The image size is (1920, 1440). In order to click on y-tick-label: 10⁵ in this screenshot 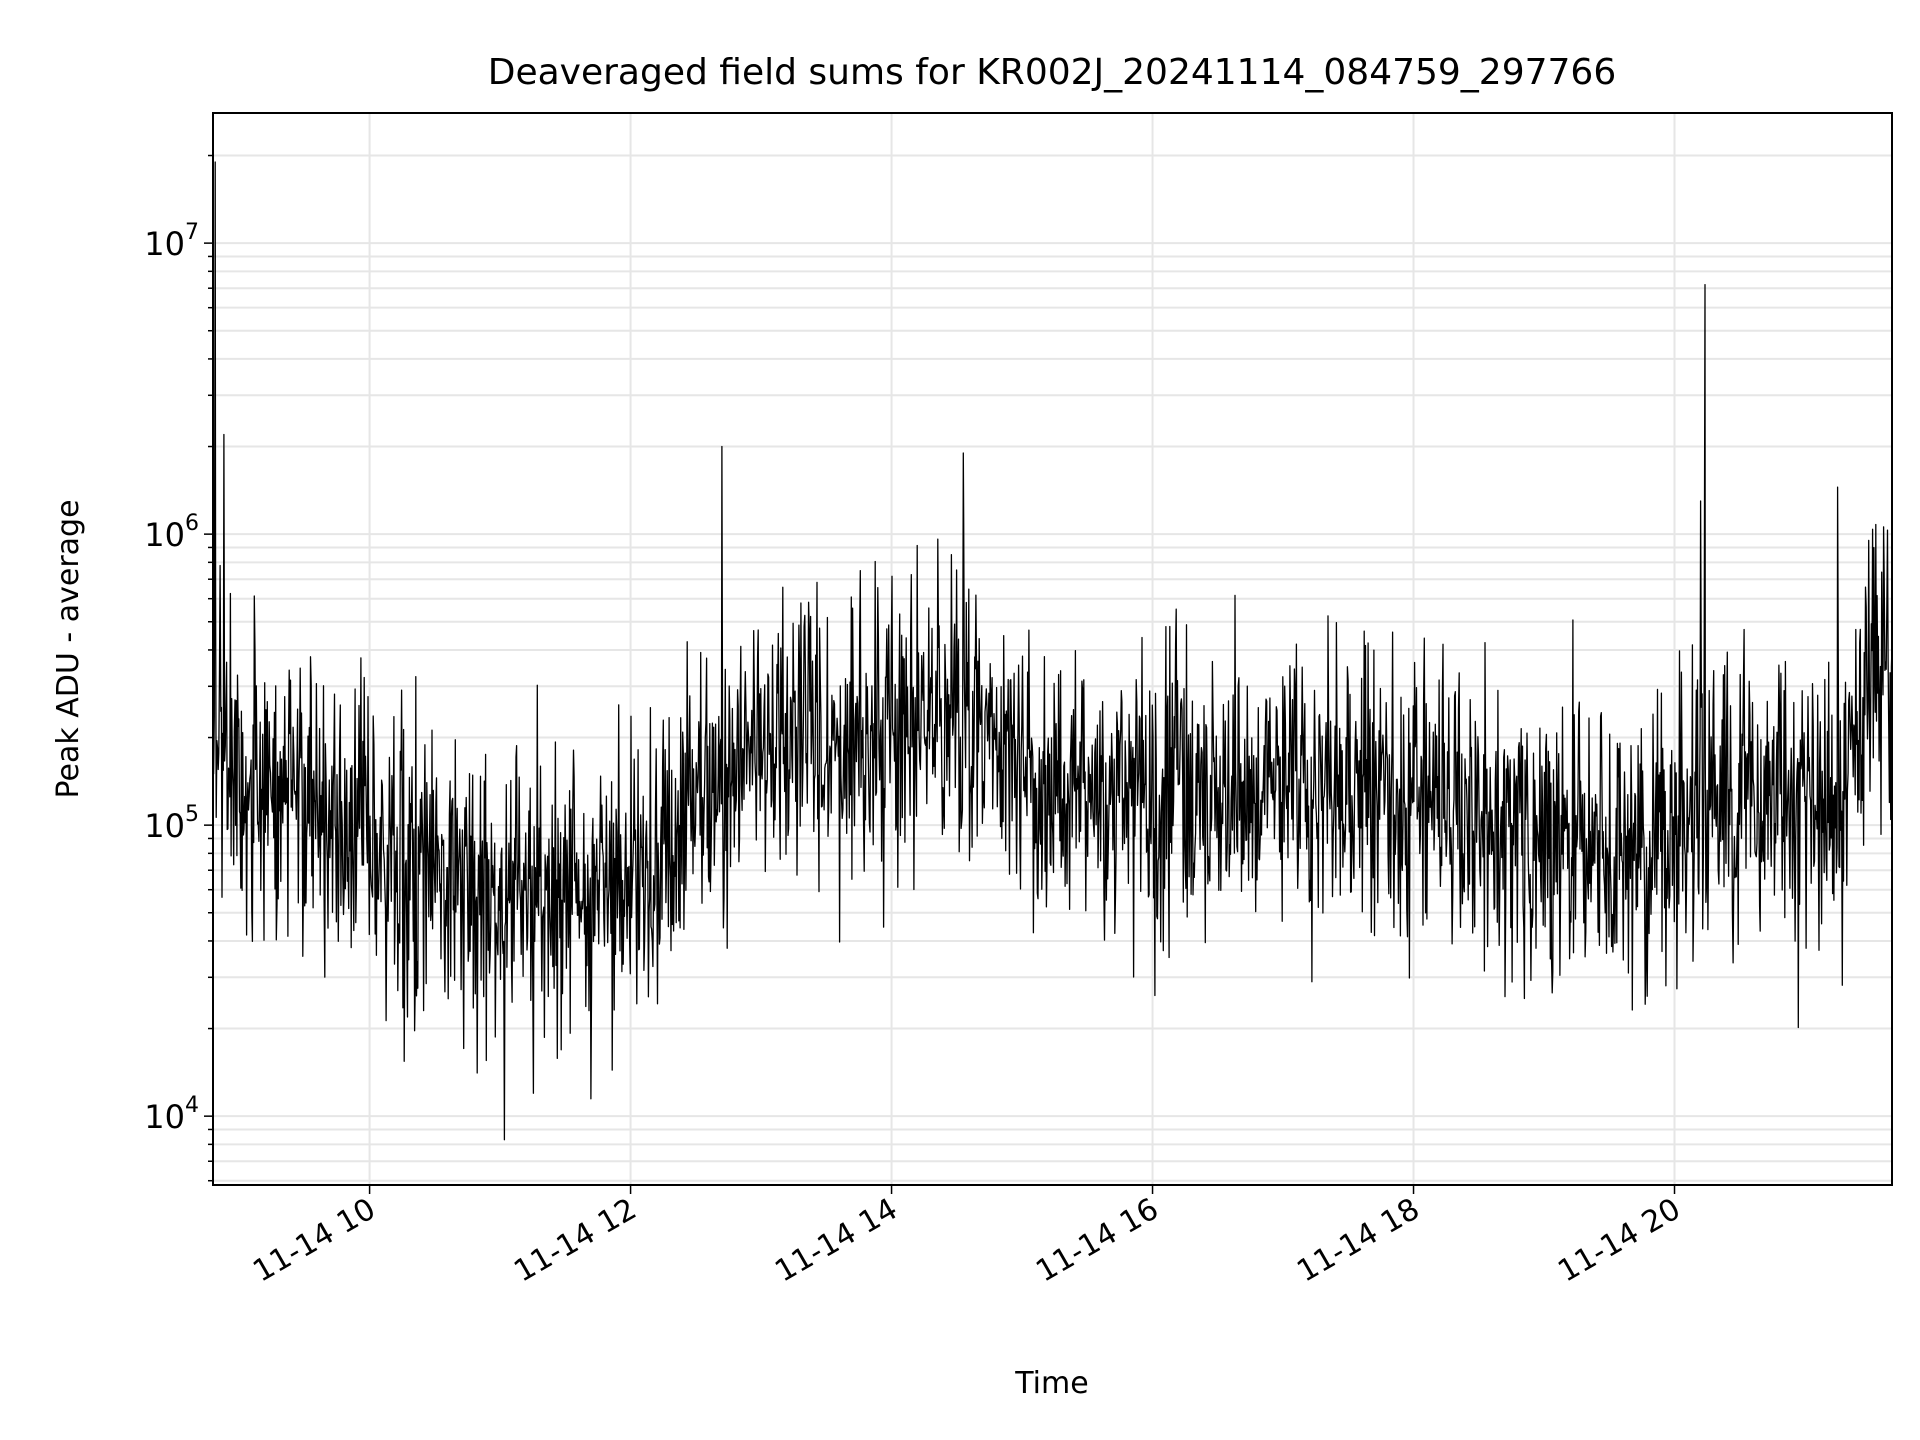, I will do `click(171, 823)`.